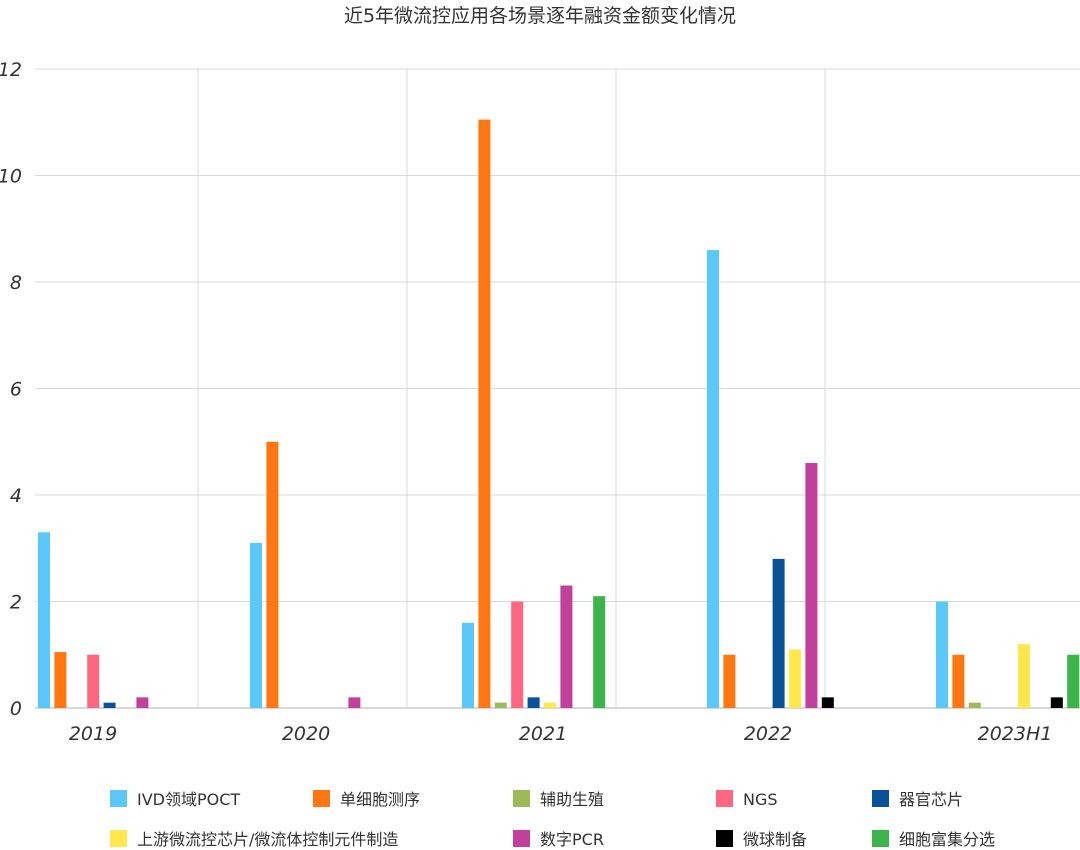 The image size is (1080, 850). I want to click on x-tick-label: 2021, so click(543, 734).